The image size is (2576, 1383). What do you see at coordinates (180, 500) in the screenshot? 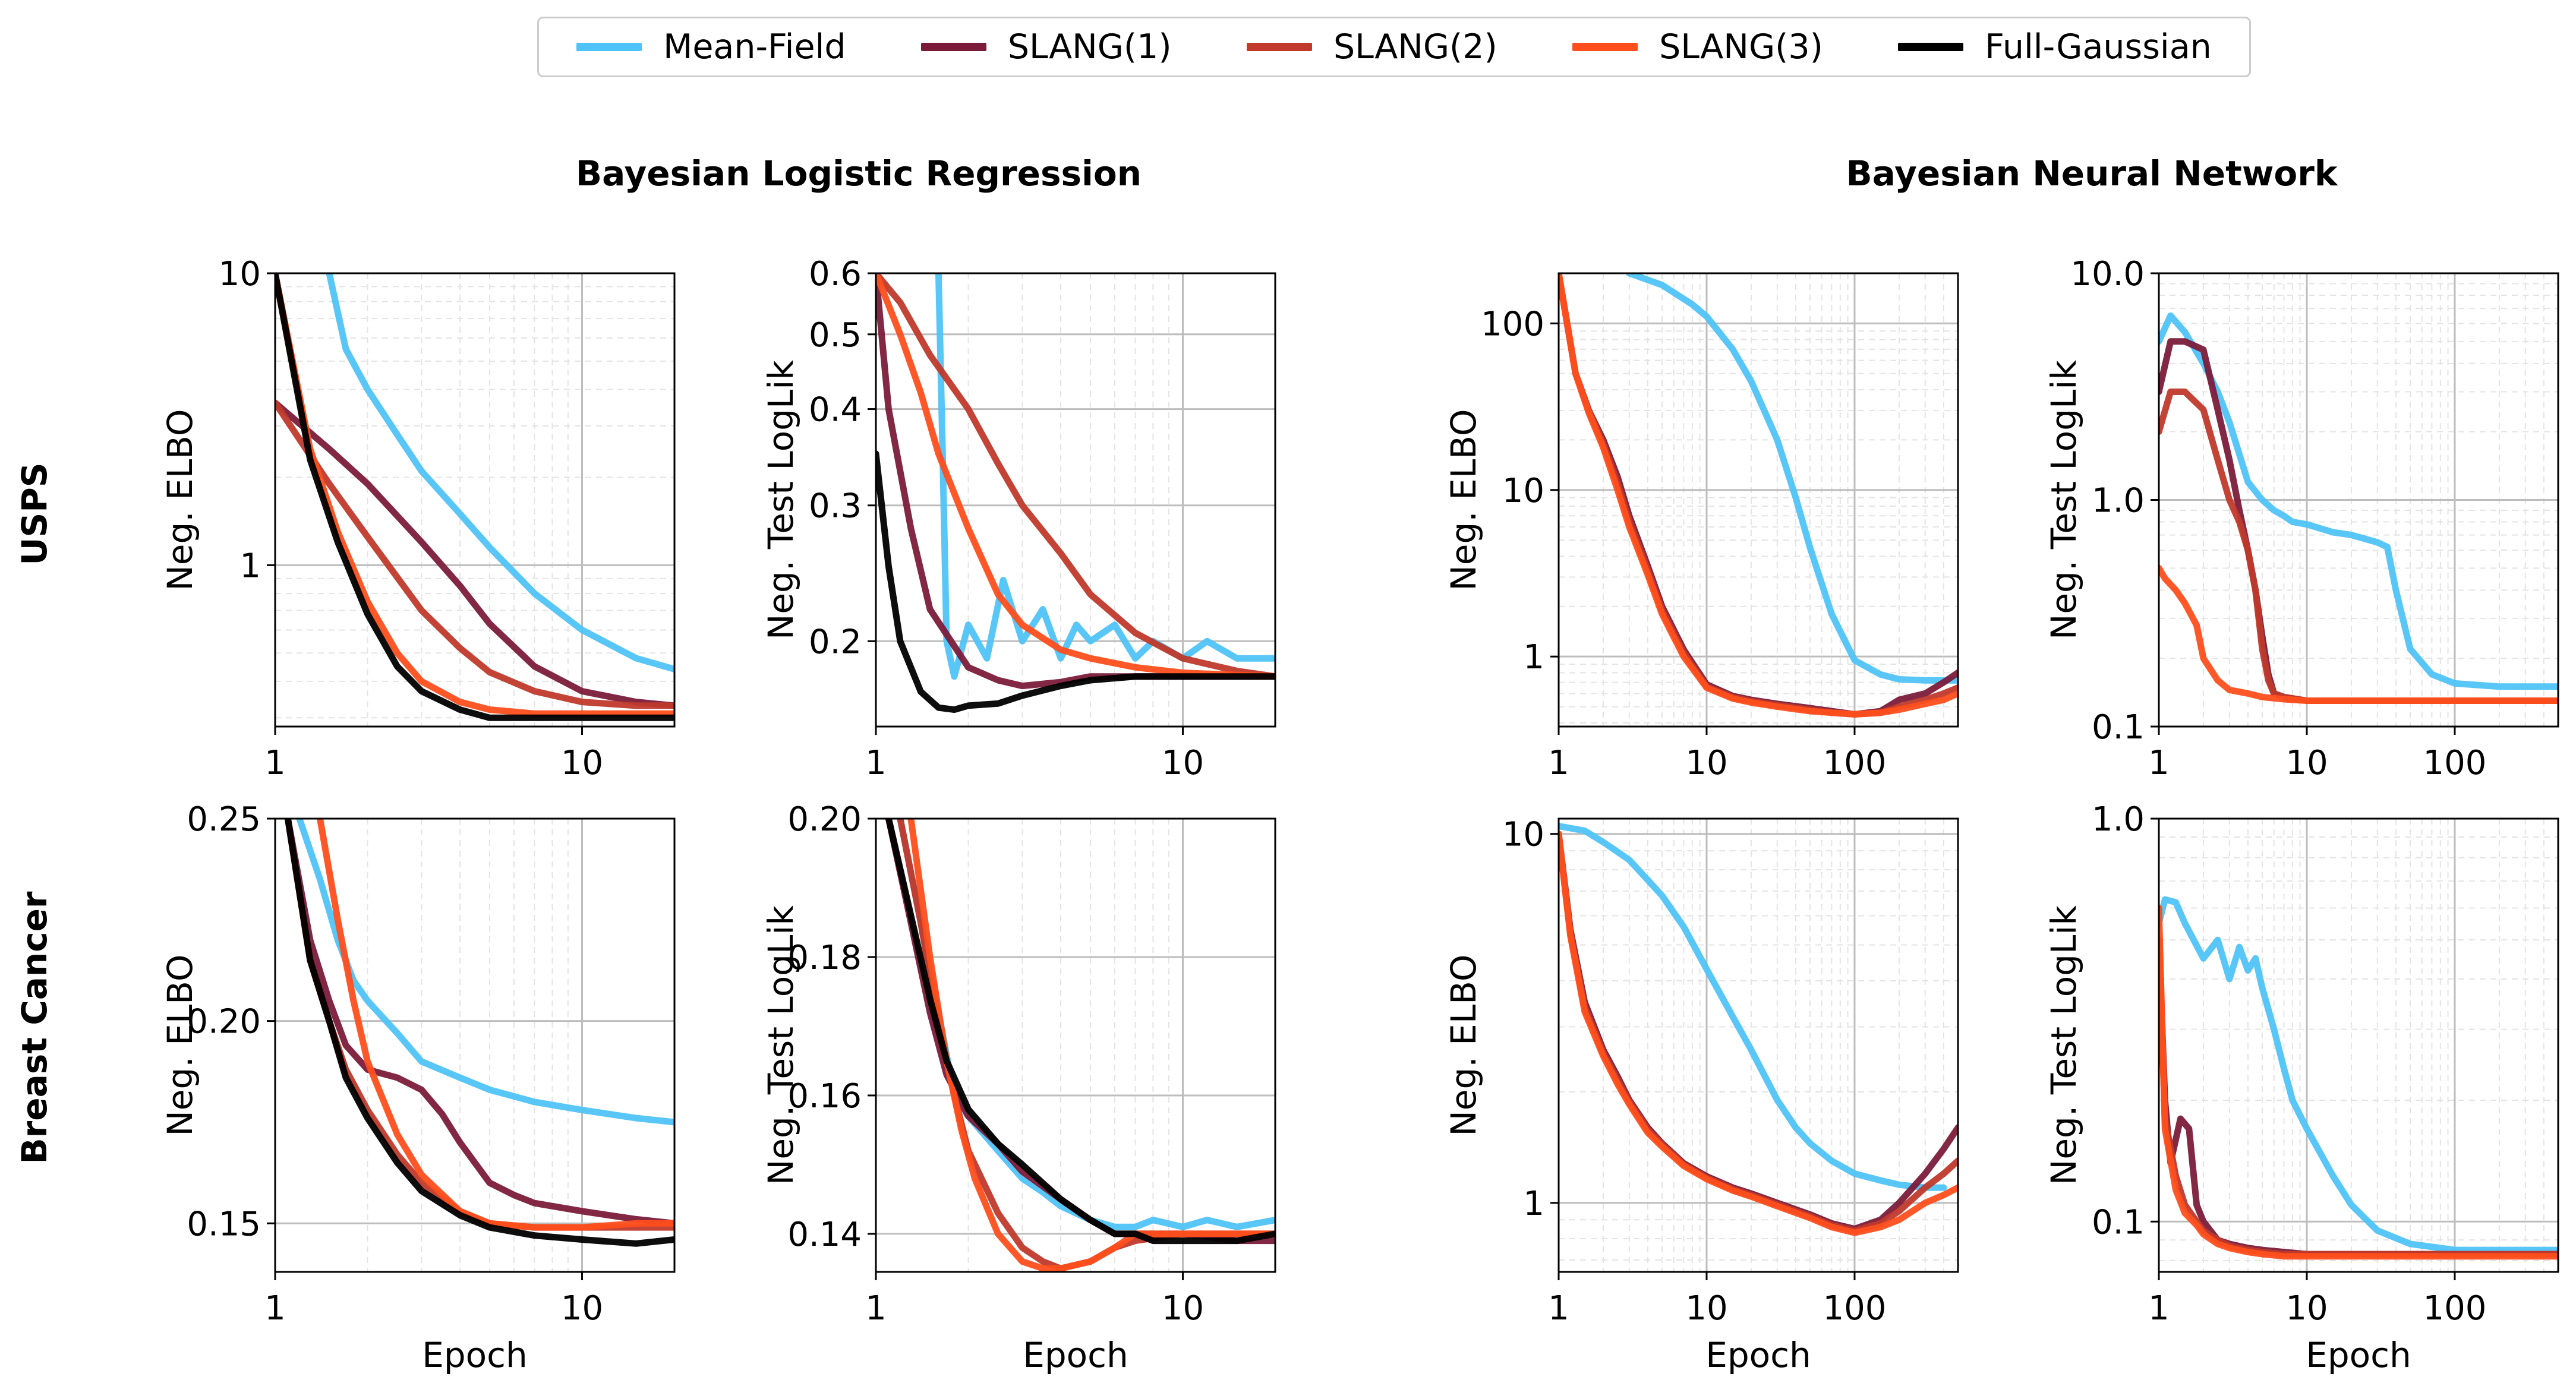
I see `y-axis-label: Neg. ELBO` at bounding box center [180, 500].